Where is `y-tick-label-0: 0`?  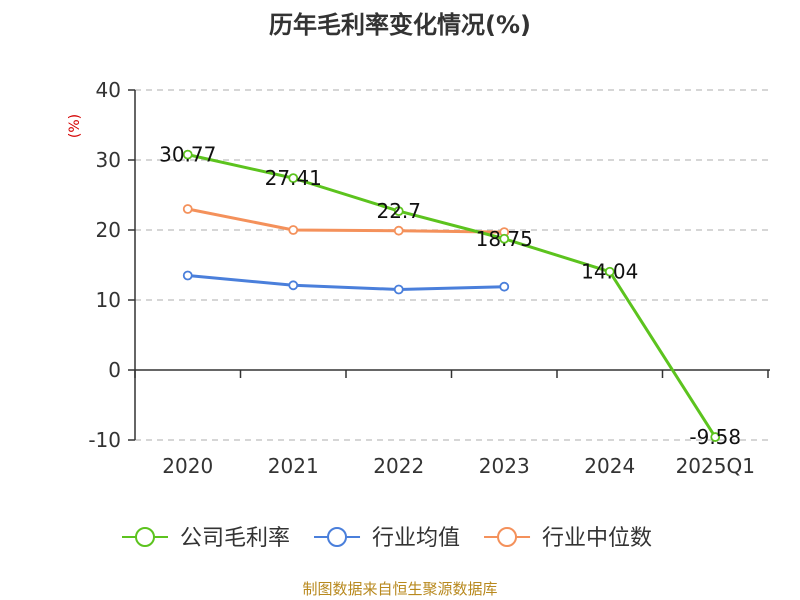 y-tick-label-0: 0 is located at coordinates (114, 370).